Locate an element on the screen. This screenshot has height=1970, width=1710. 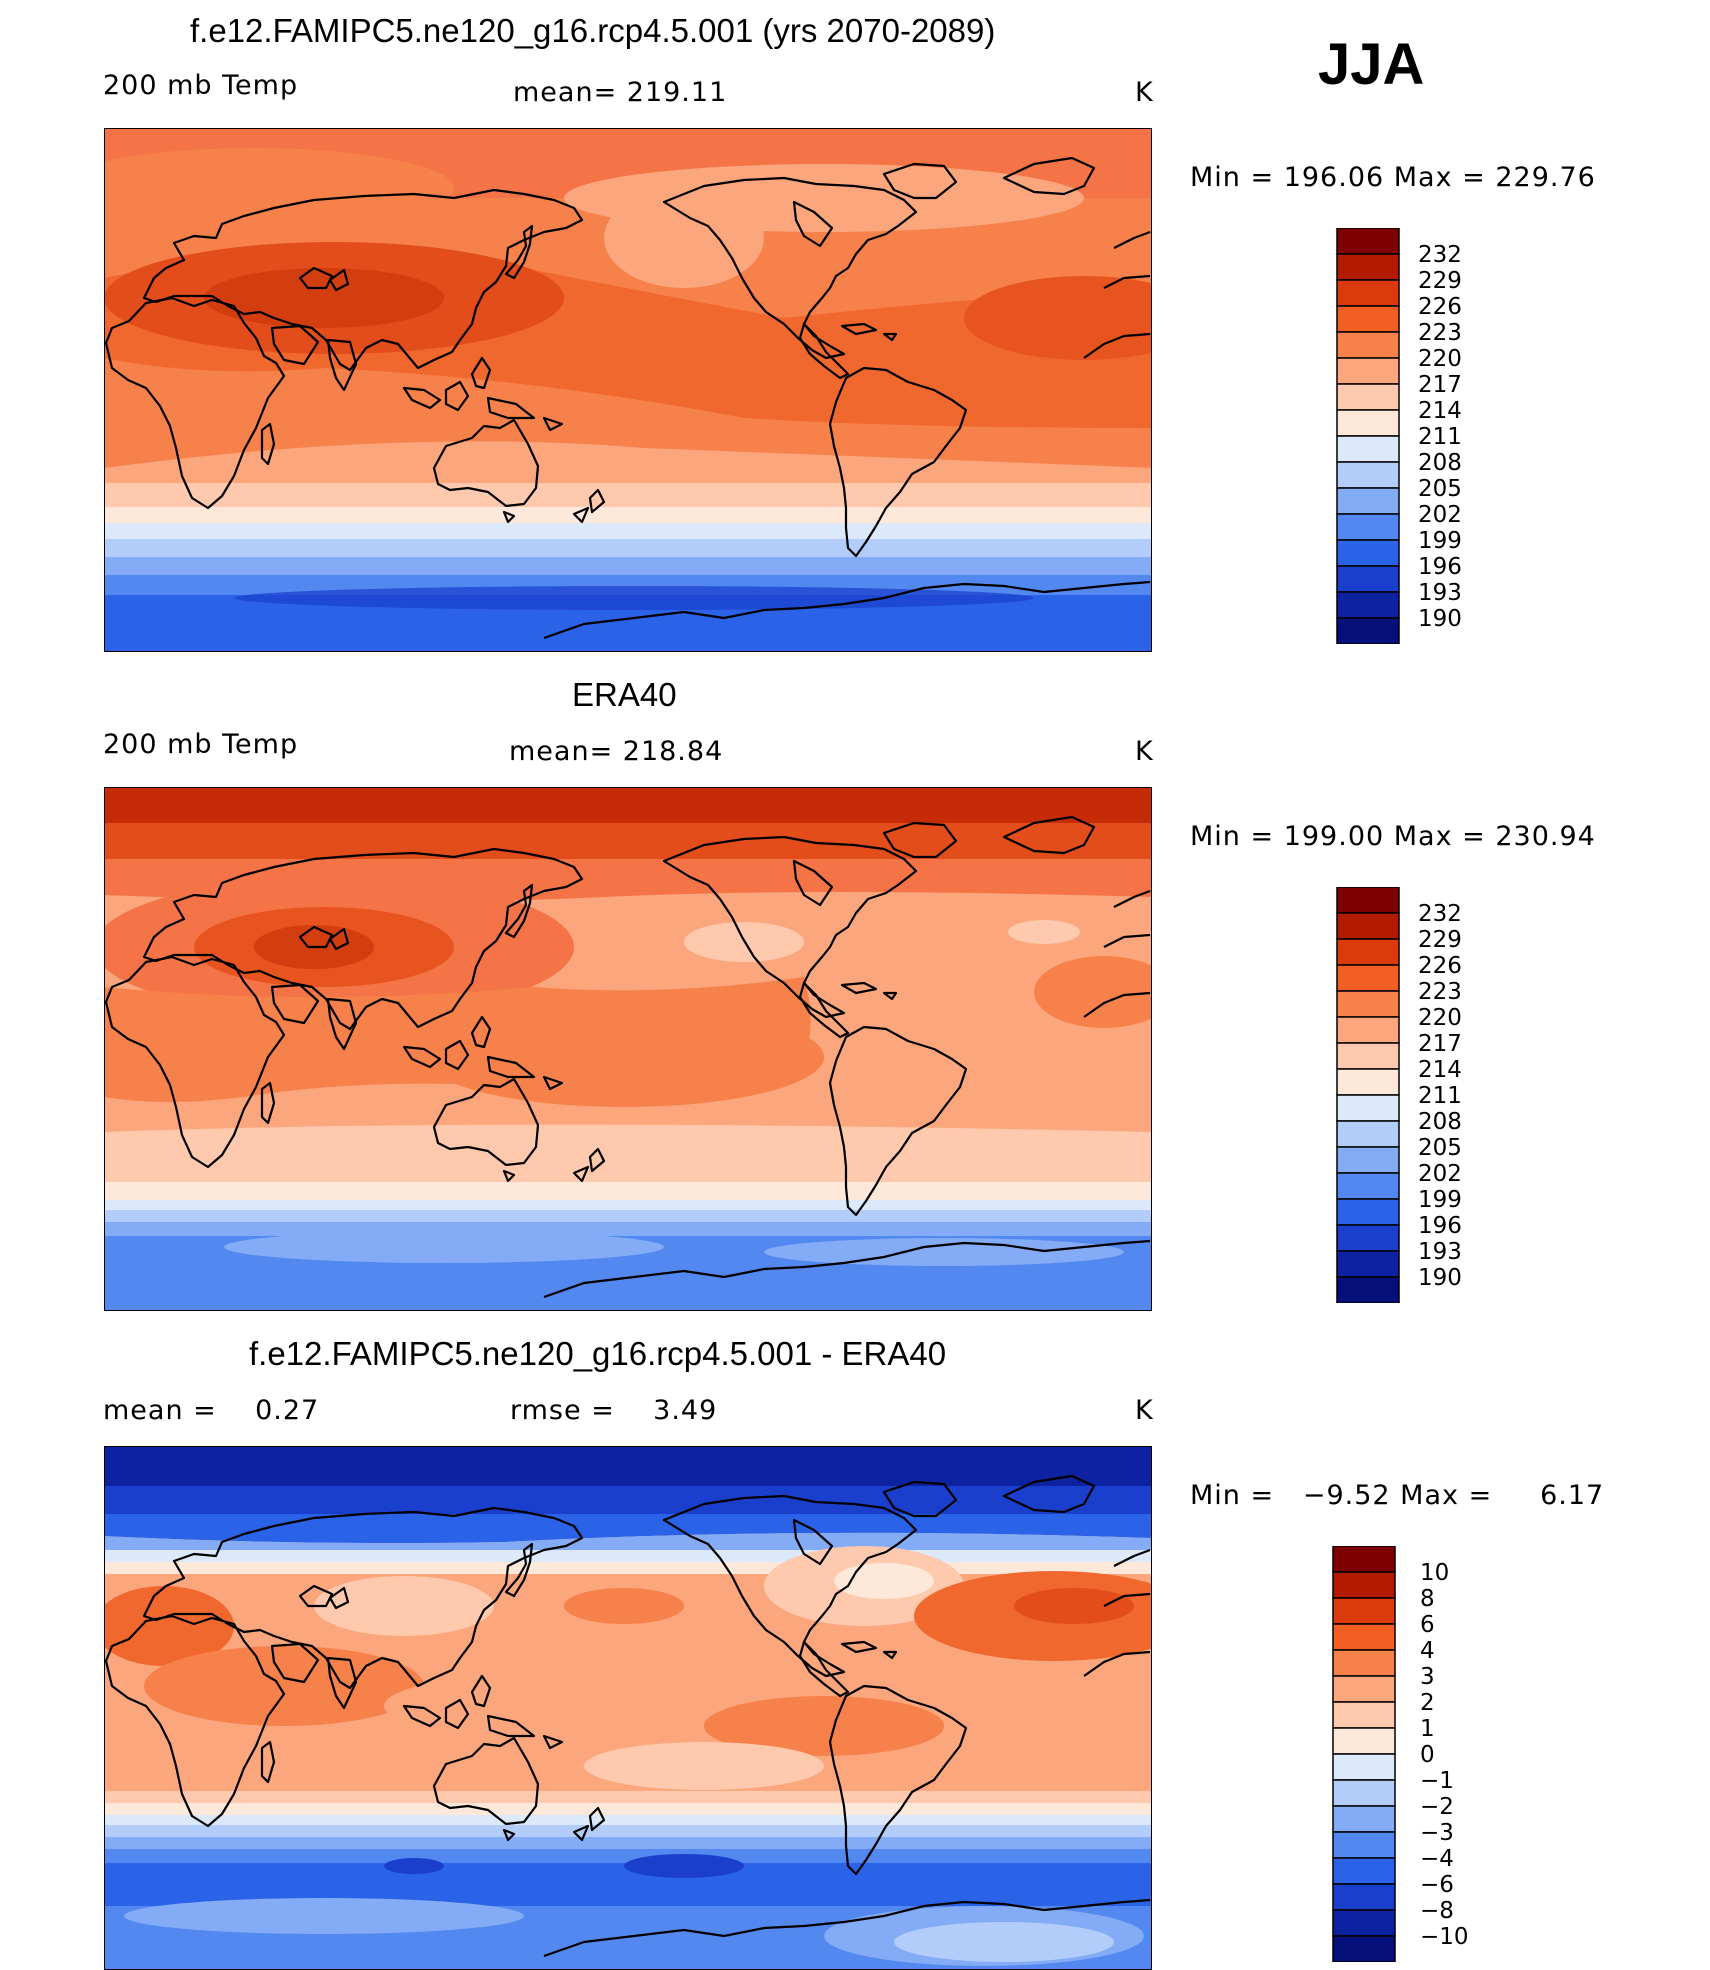
cb1-label: 223 is located at coordinates (1440, 333).